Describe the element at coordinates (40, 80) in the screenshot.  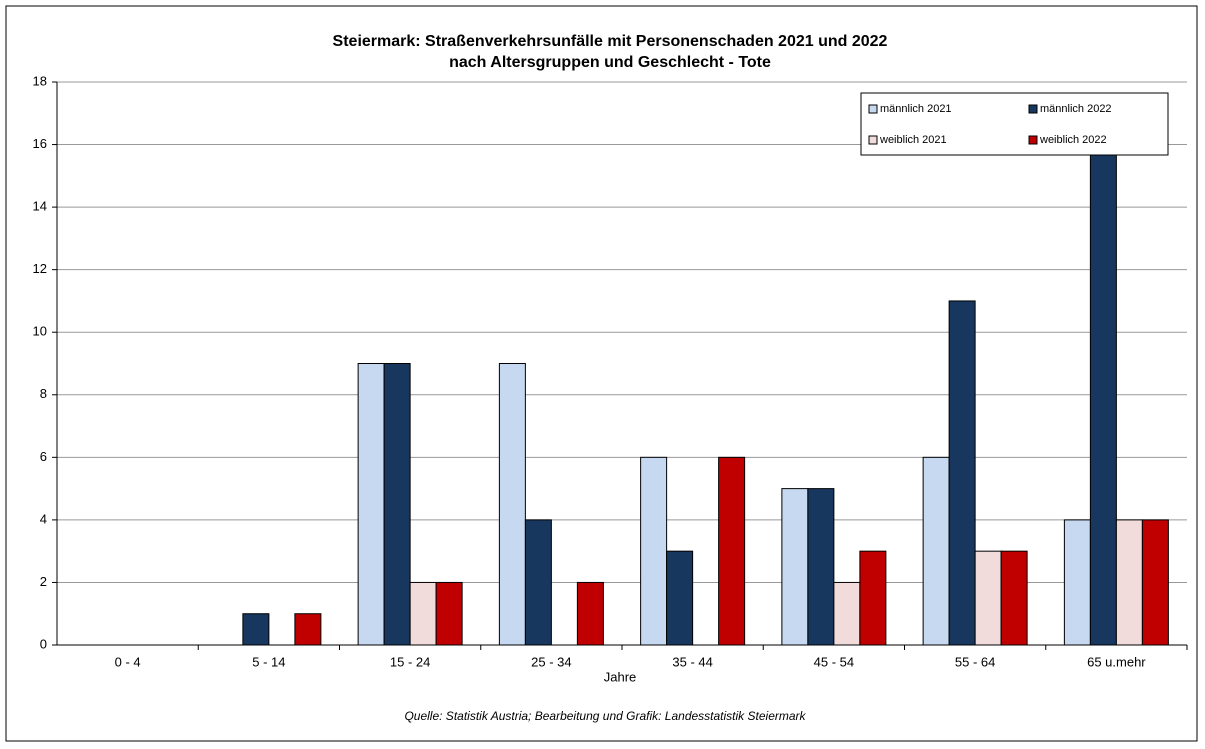
I see `y-tick-label: 18` at that location.